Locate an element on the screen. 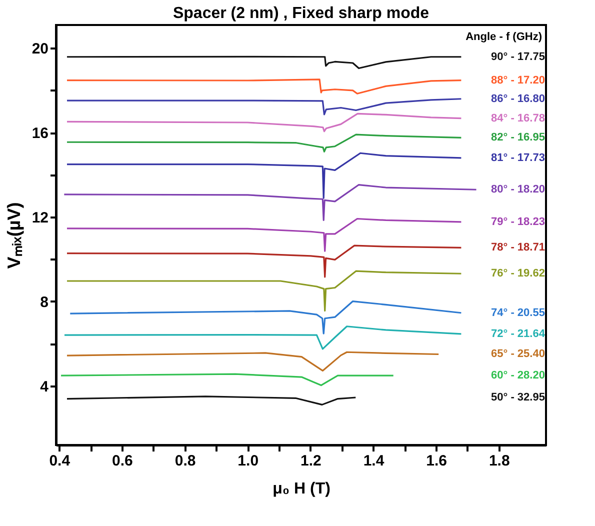  text: 88° - 17.20 is located at coordinates (518, 80).